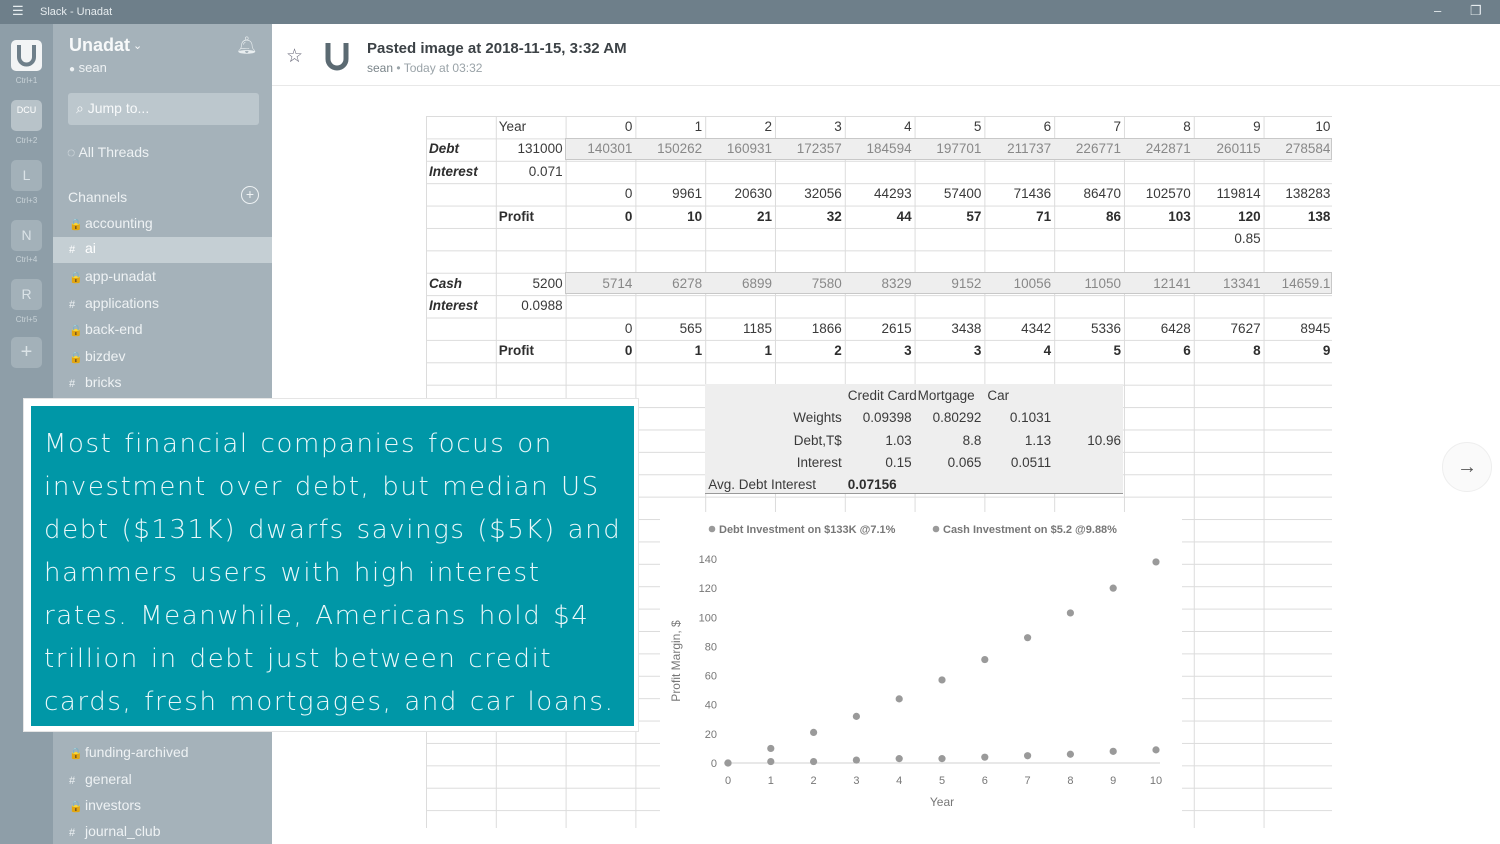 This screenshot has height=844, width=1500. I want to click on debt-profit-cell: 120, so click(1249, 216).